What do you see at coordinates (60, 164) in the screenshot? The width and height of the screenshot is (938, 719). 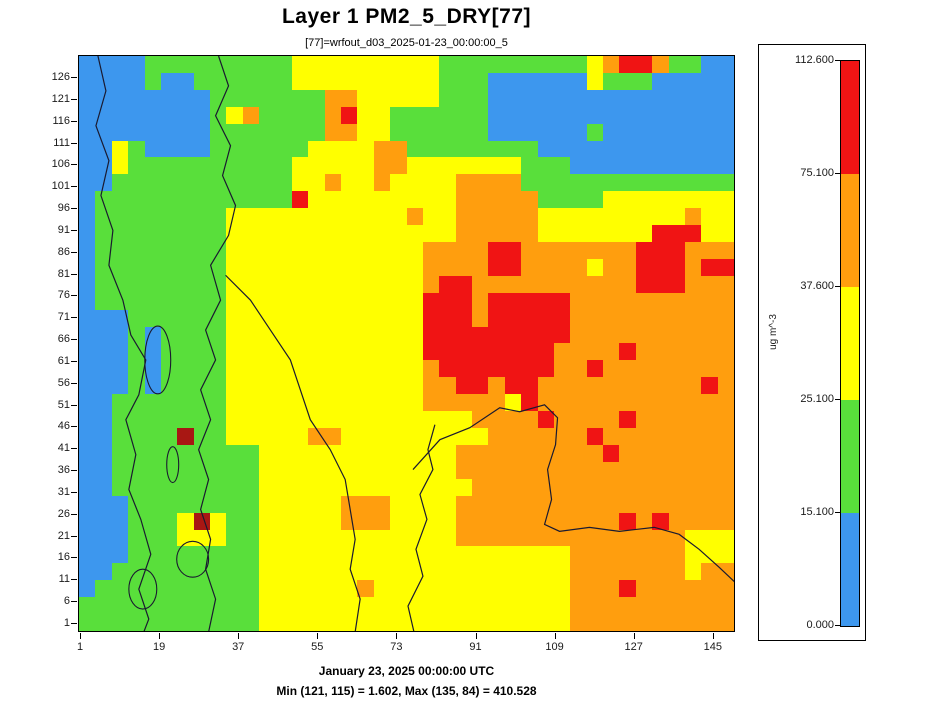 I see `y-tick-label: 106` at bounding box center [60, 164].